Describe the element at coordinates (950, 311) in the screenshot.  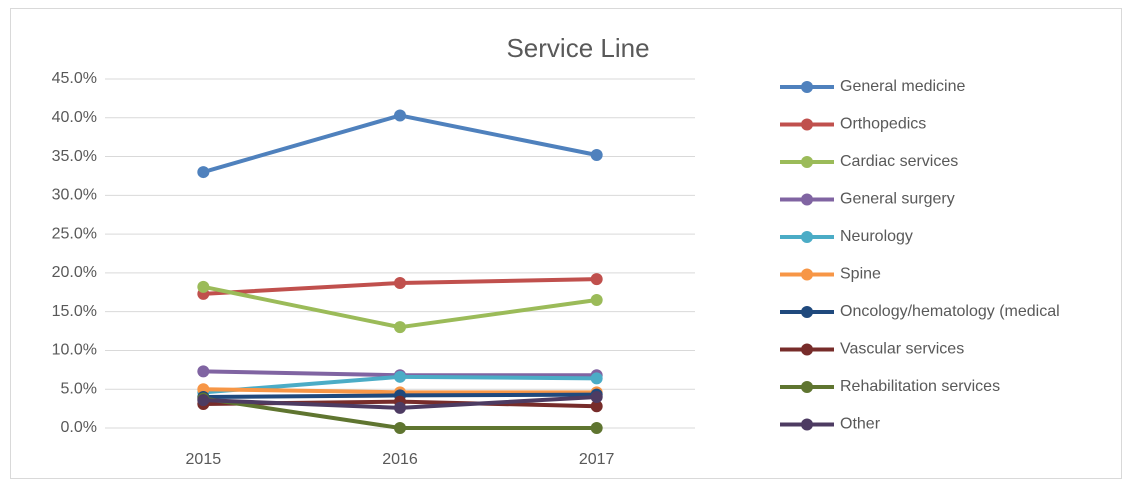
I see `legend-label: Oncology/hematology (medical` at that location.